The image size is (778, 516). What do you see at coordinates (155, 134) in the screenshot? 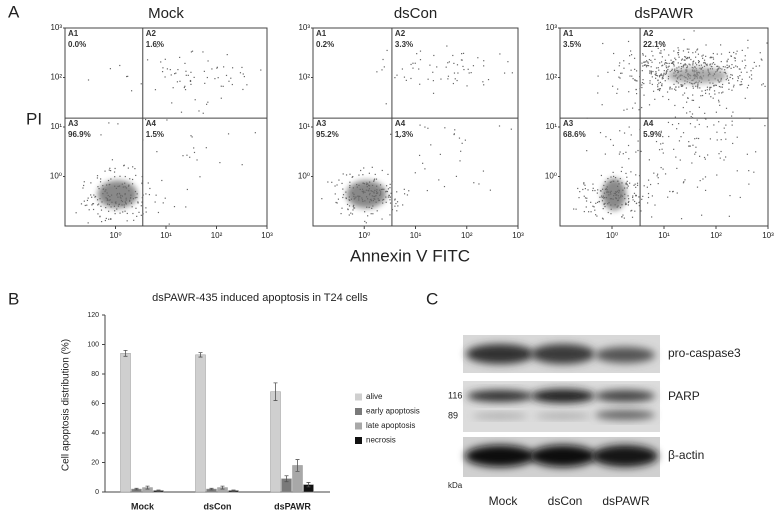
I see `quadrant-percent: 1.5%` at bounding box center [155, 134].